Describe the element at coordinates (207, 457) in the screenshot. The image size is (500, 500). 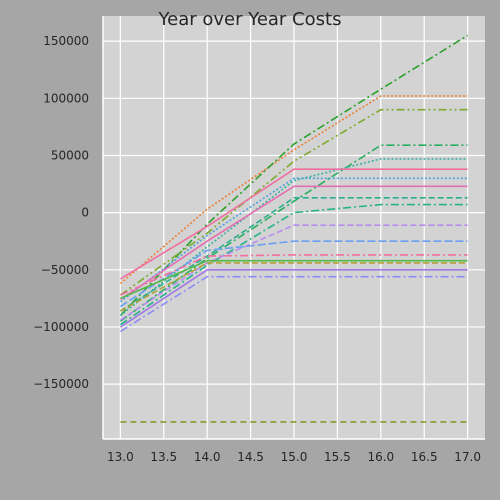
I see `x-tick-label: 14.0` at that location.